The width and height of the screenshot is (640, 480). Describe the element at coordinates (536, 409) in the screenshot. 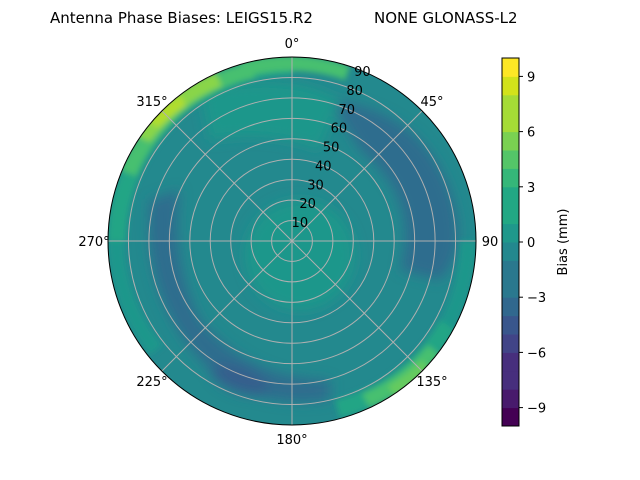

I see `colorbar-tick-label: −9` at that location.